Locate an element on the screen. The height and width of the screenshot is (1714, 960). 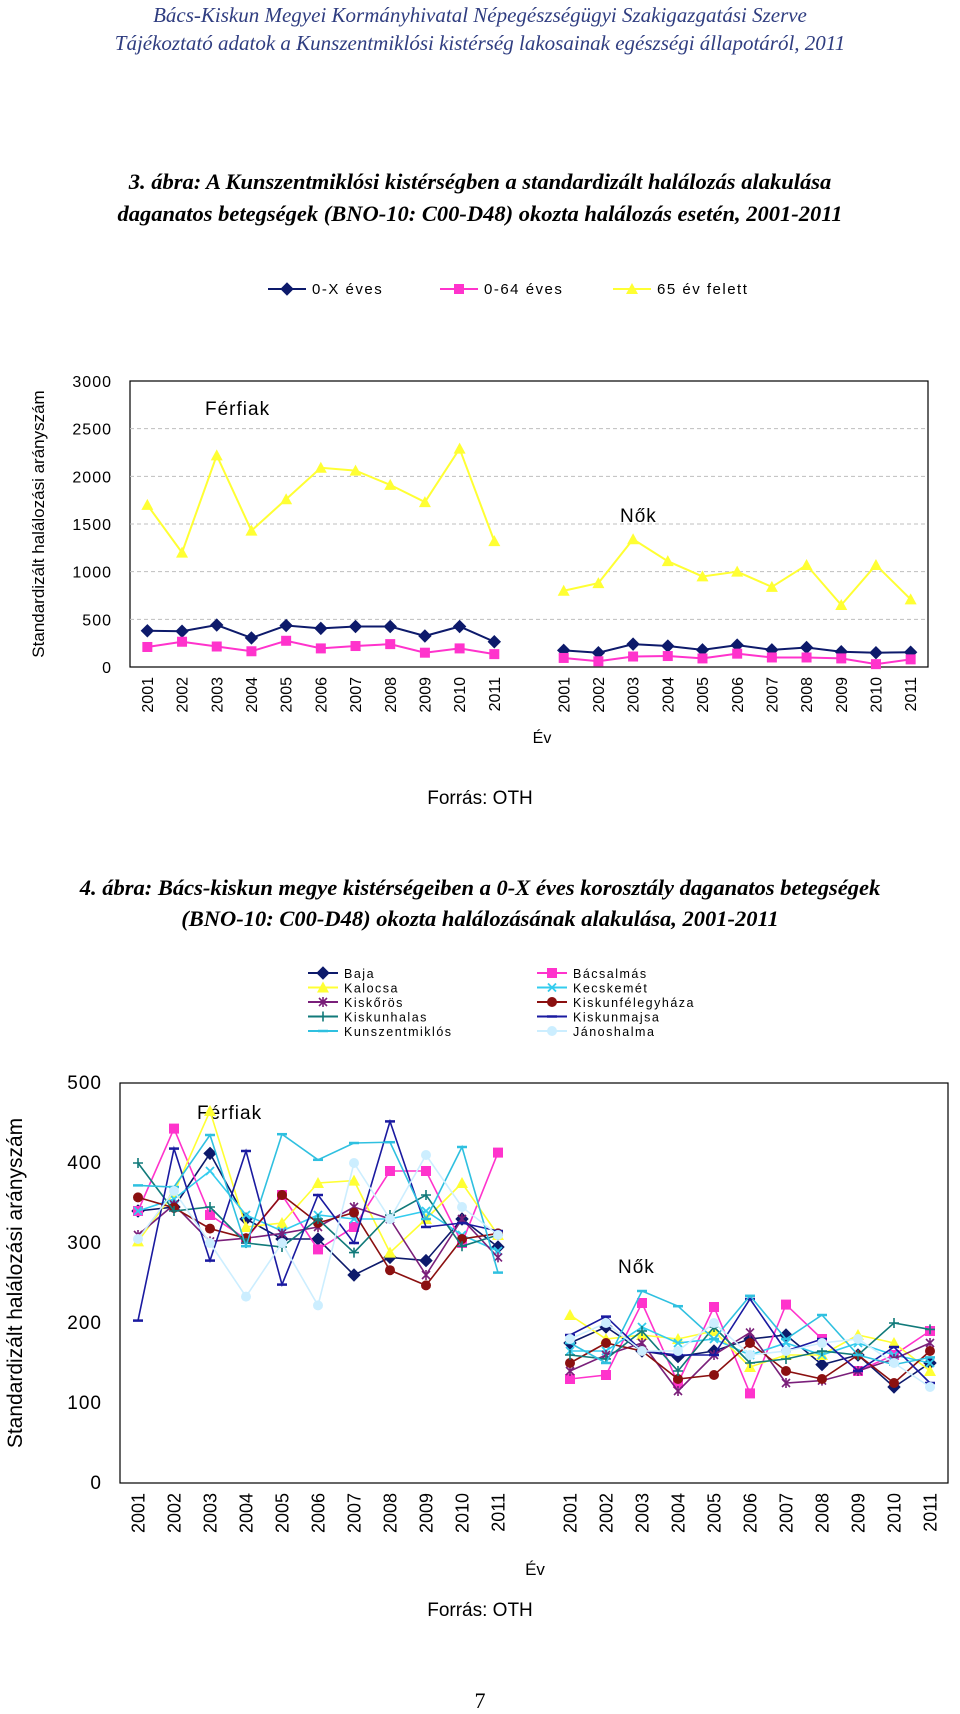
group-label: Nők is located at coordinates (636, 1267).